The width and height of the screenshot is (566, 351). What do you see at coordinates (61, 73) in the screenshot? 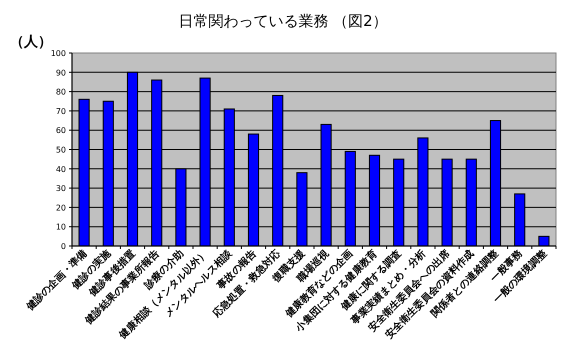
I see `y-tick-label: 90` at bounding box center [61, 73].